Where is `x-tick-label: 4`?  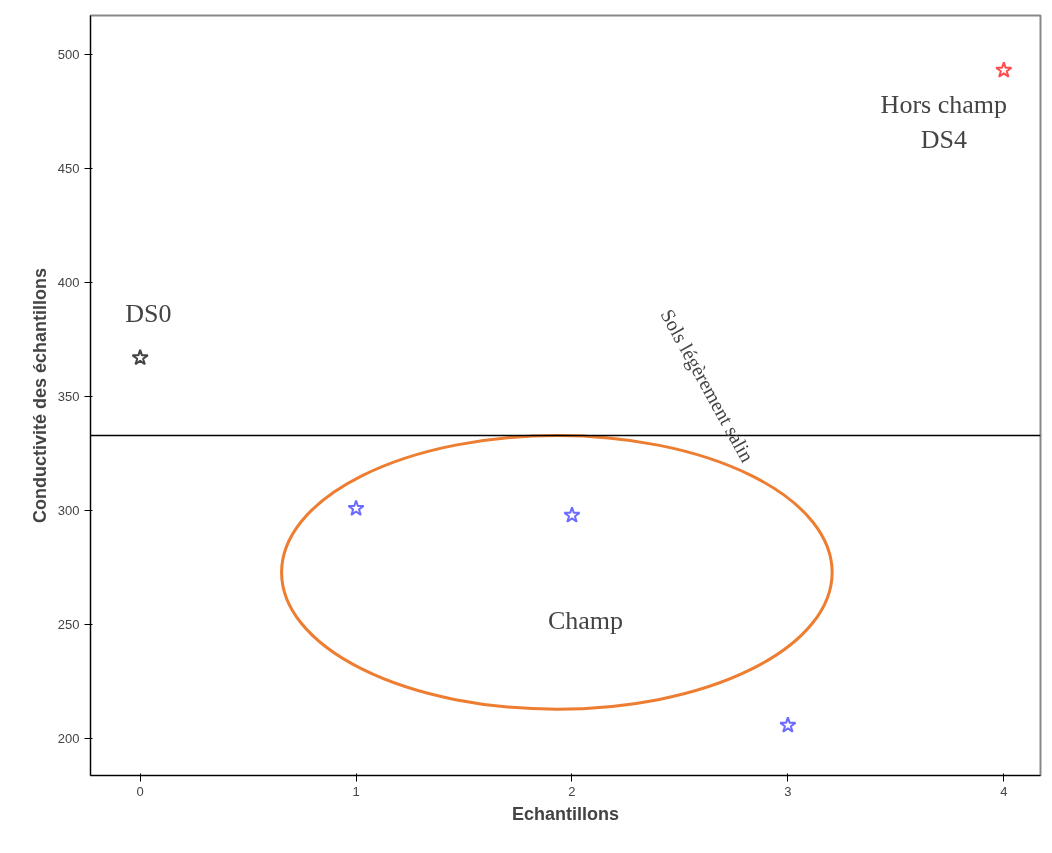
x-tick-label: 4 is located at coordinates (1004, 791).